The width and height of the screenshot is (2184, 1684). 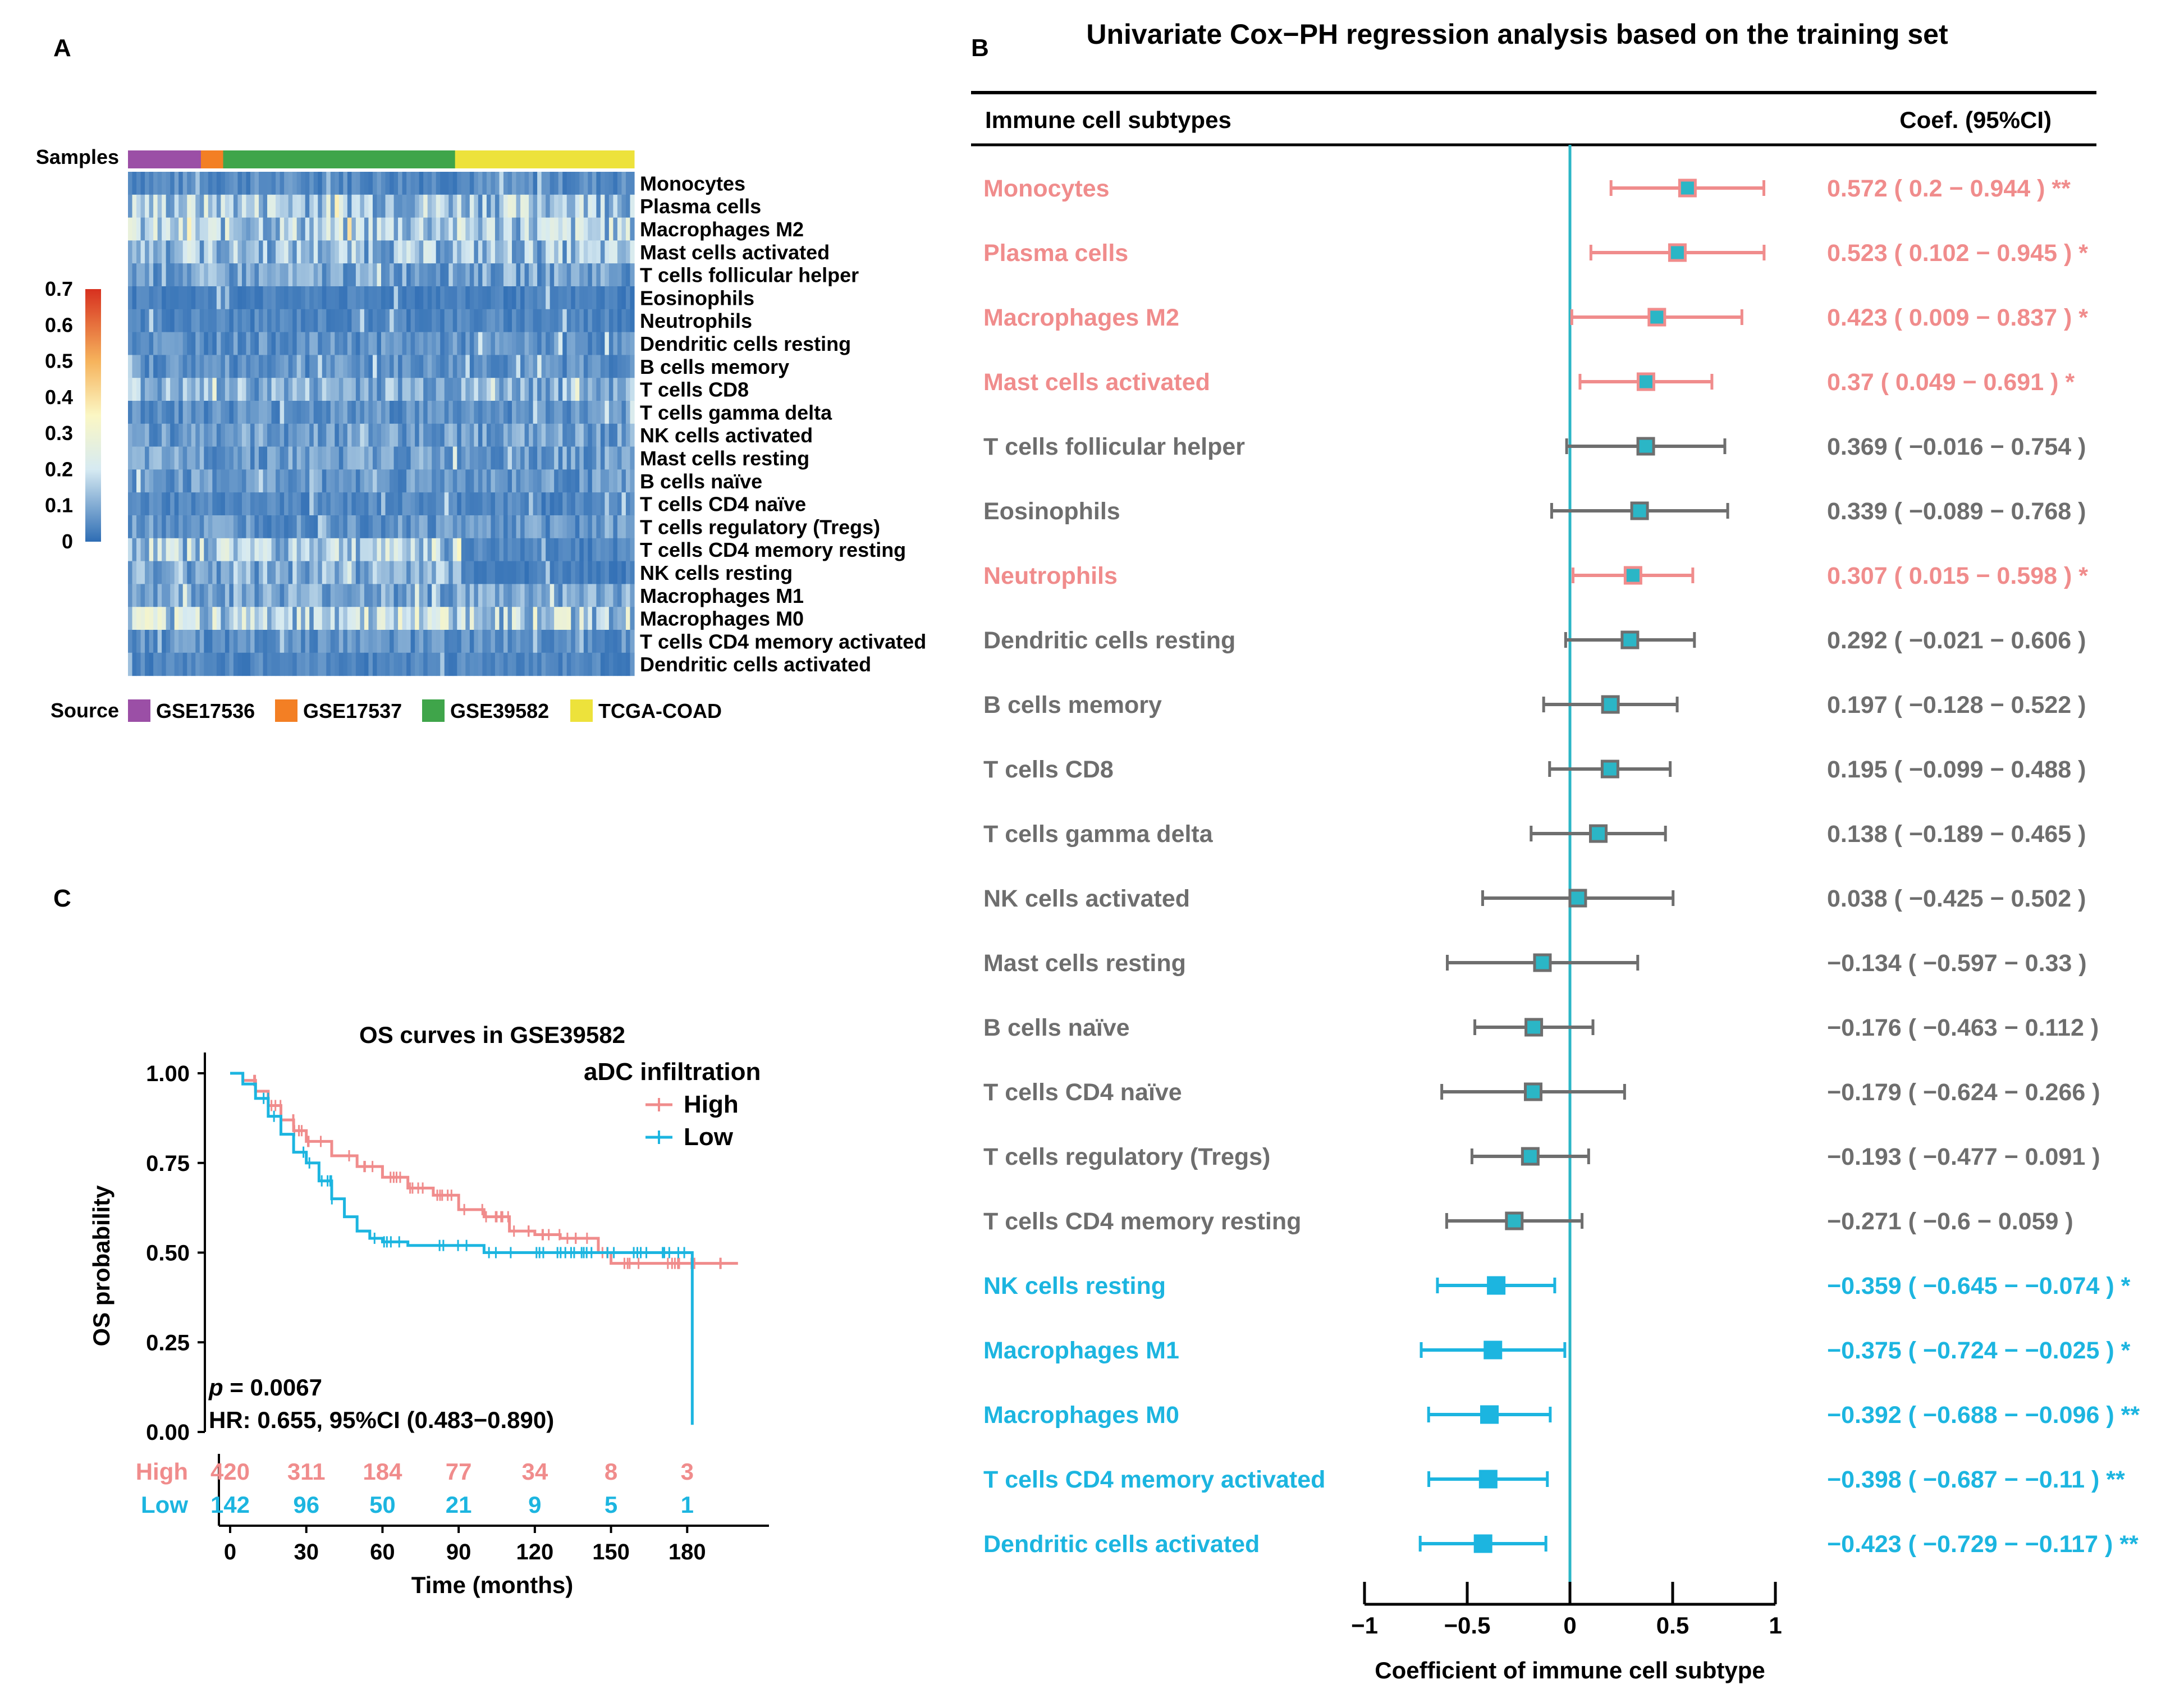 What do you see at coordinates (1964, 1156) in the screenshot?
I see `forest-row-coef-label: −0.193 ( −0.477 − 0.091 )` at bounding box center [1964, 1156].